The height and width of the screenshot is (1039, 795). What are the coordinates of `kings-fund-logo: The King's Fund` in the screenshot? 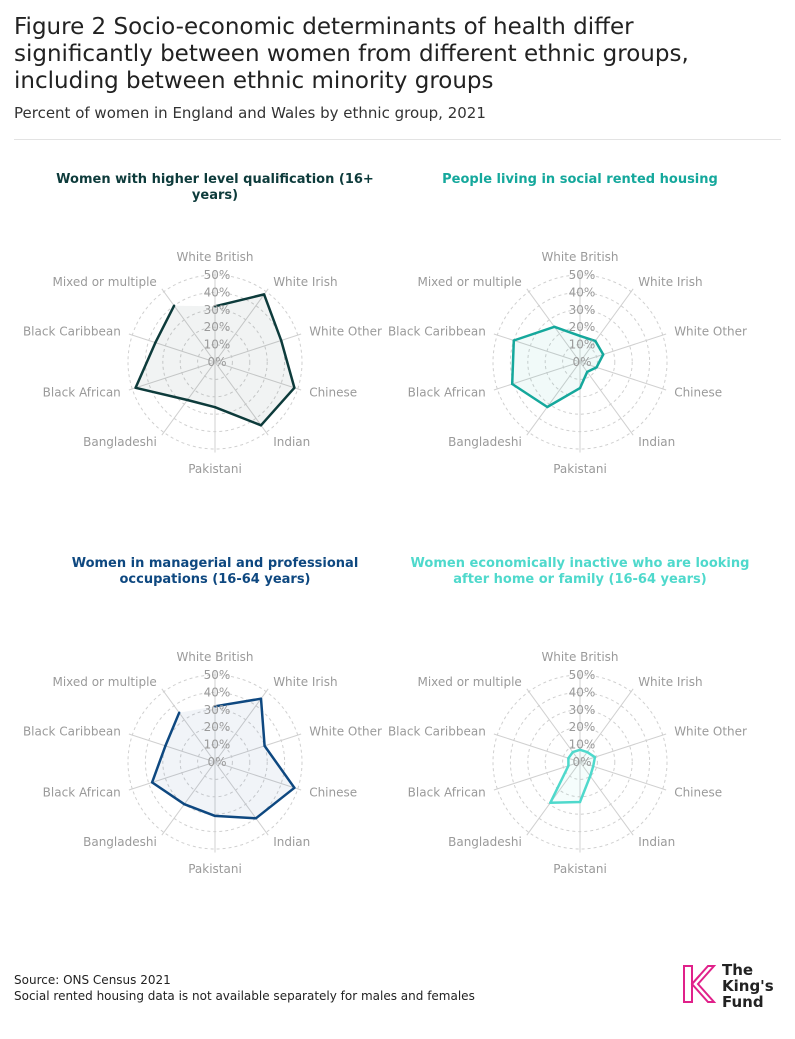 It's located at (732, 987).